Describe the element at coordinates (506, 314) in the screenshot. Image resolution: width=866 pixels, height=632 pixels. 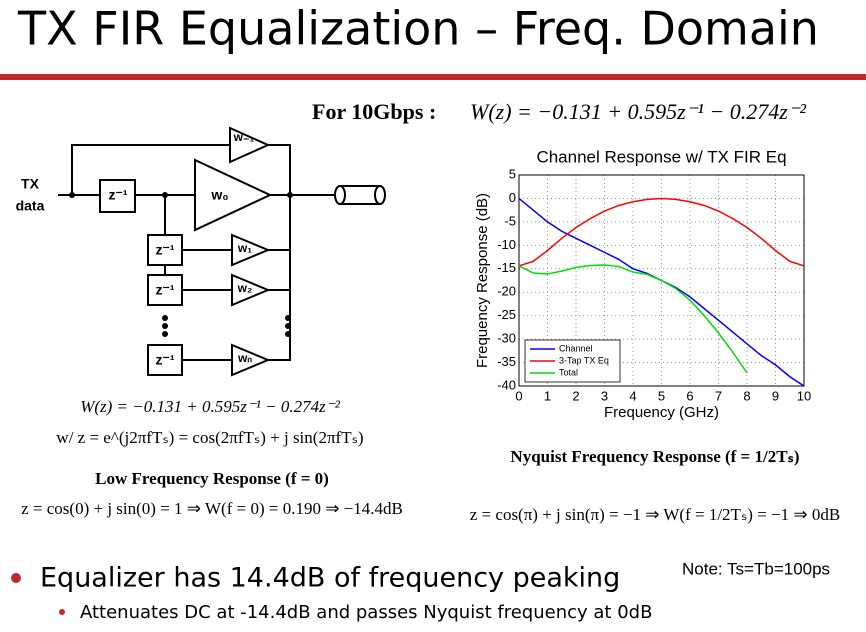
I see `y-tick-label: -25` at that location.